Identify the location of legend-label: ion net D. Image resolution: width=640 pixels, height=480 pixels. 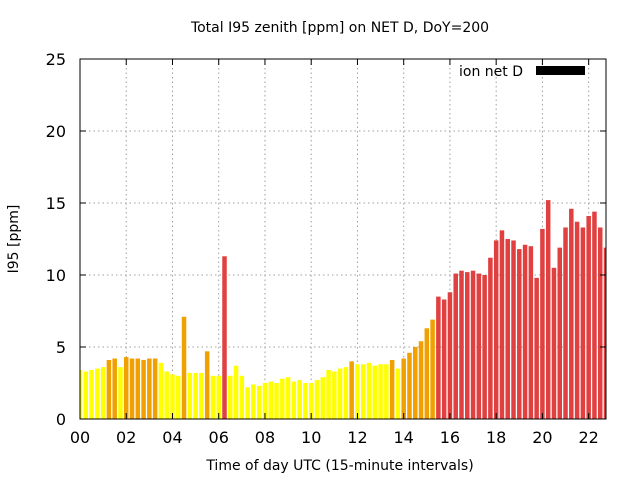
(491, 72).